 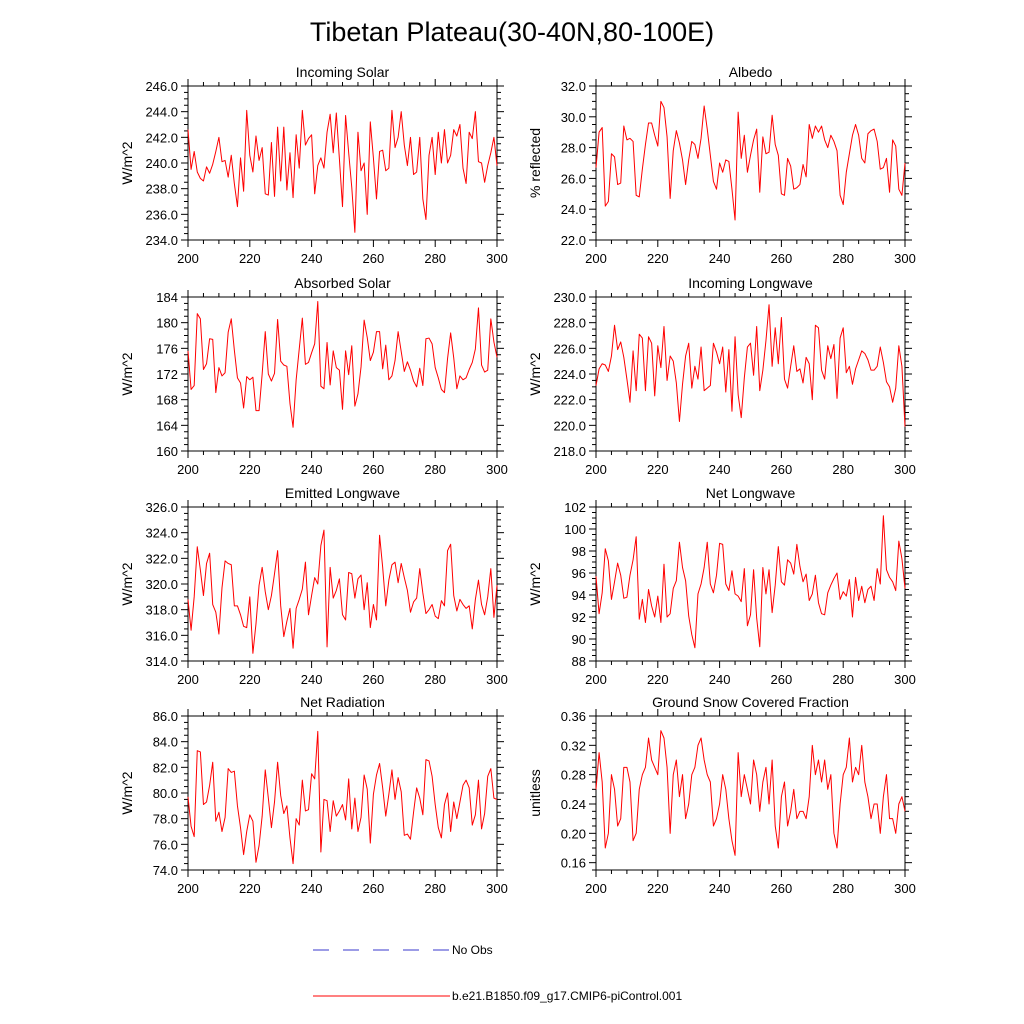 What do you see at coordinates (751, 72) in the screenshot?
I see `chart-title: Albedo` at bounding box center [751, 72].